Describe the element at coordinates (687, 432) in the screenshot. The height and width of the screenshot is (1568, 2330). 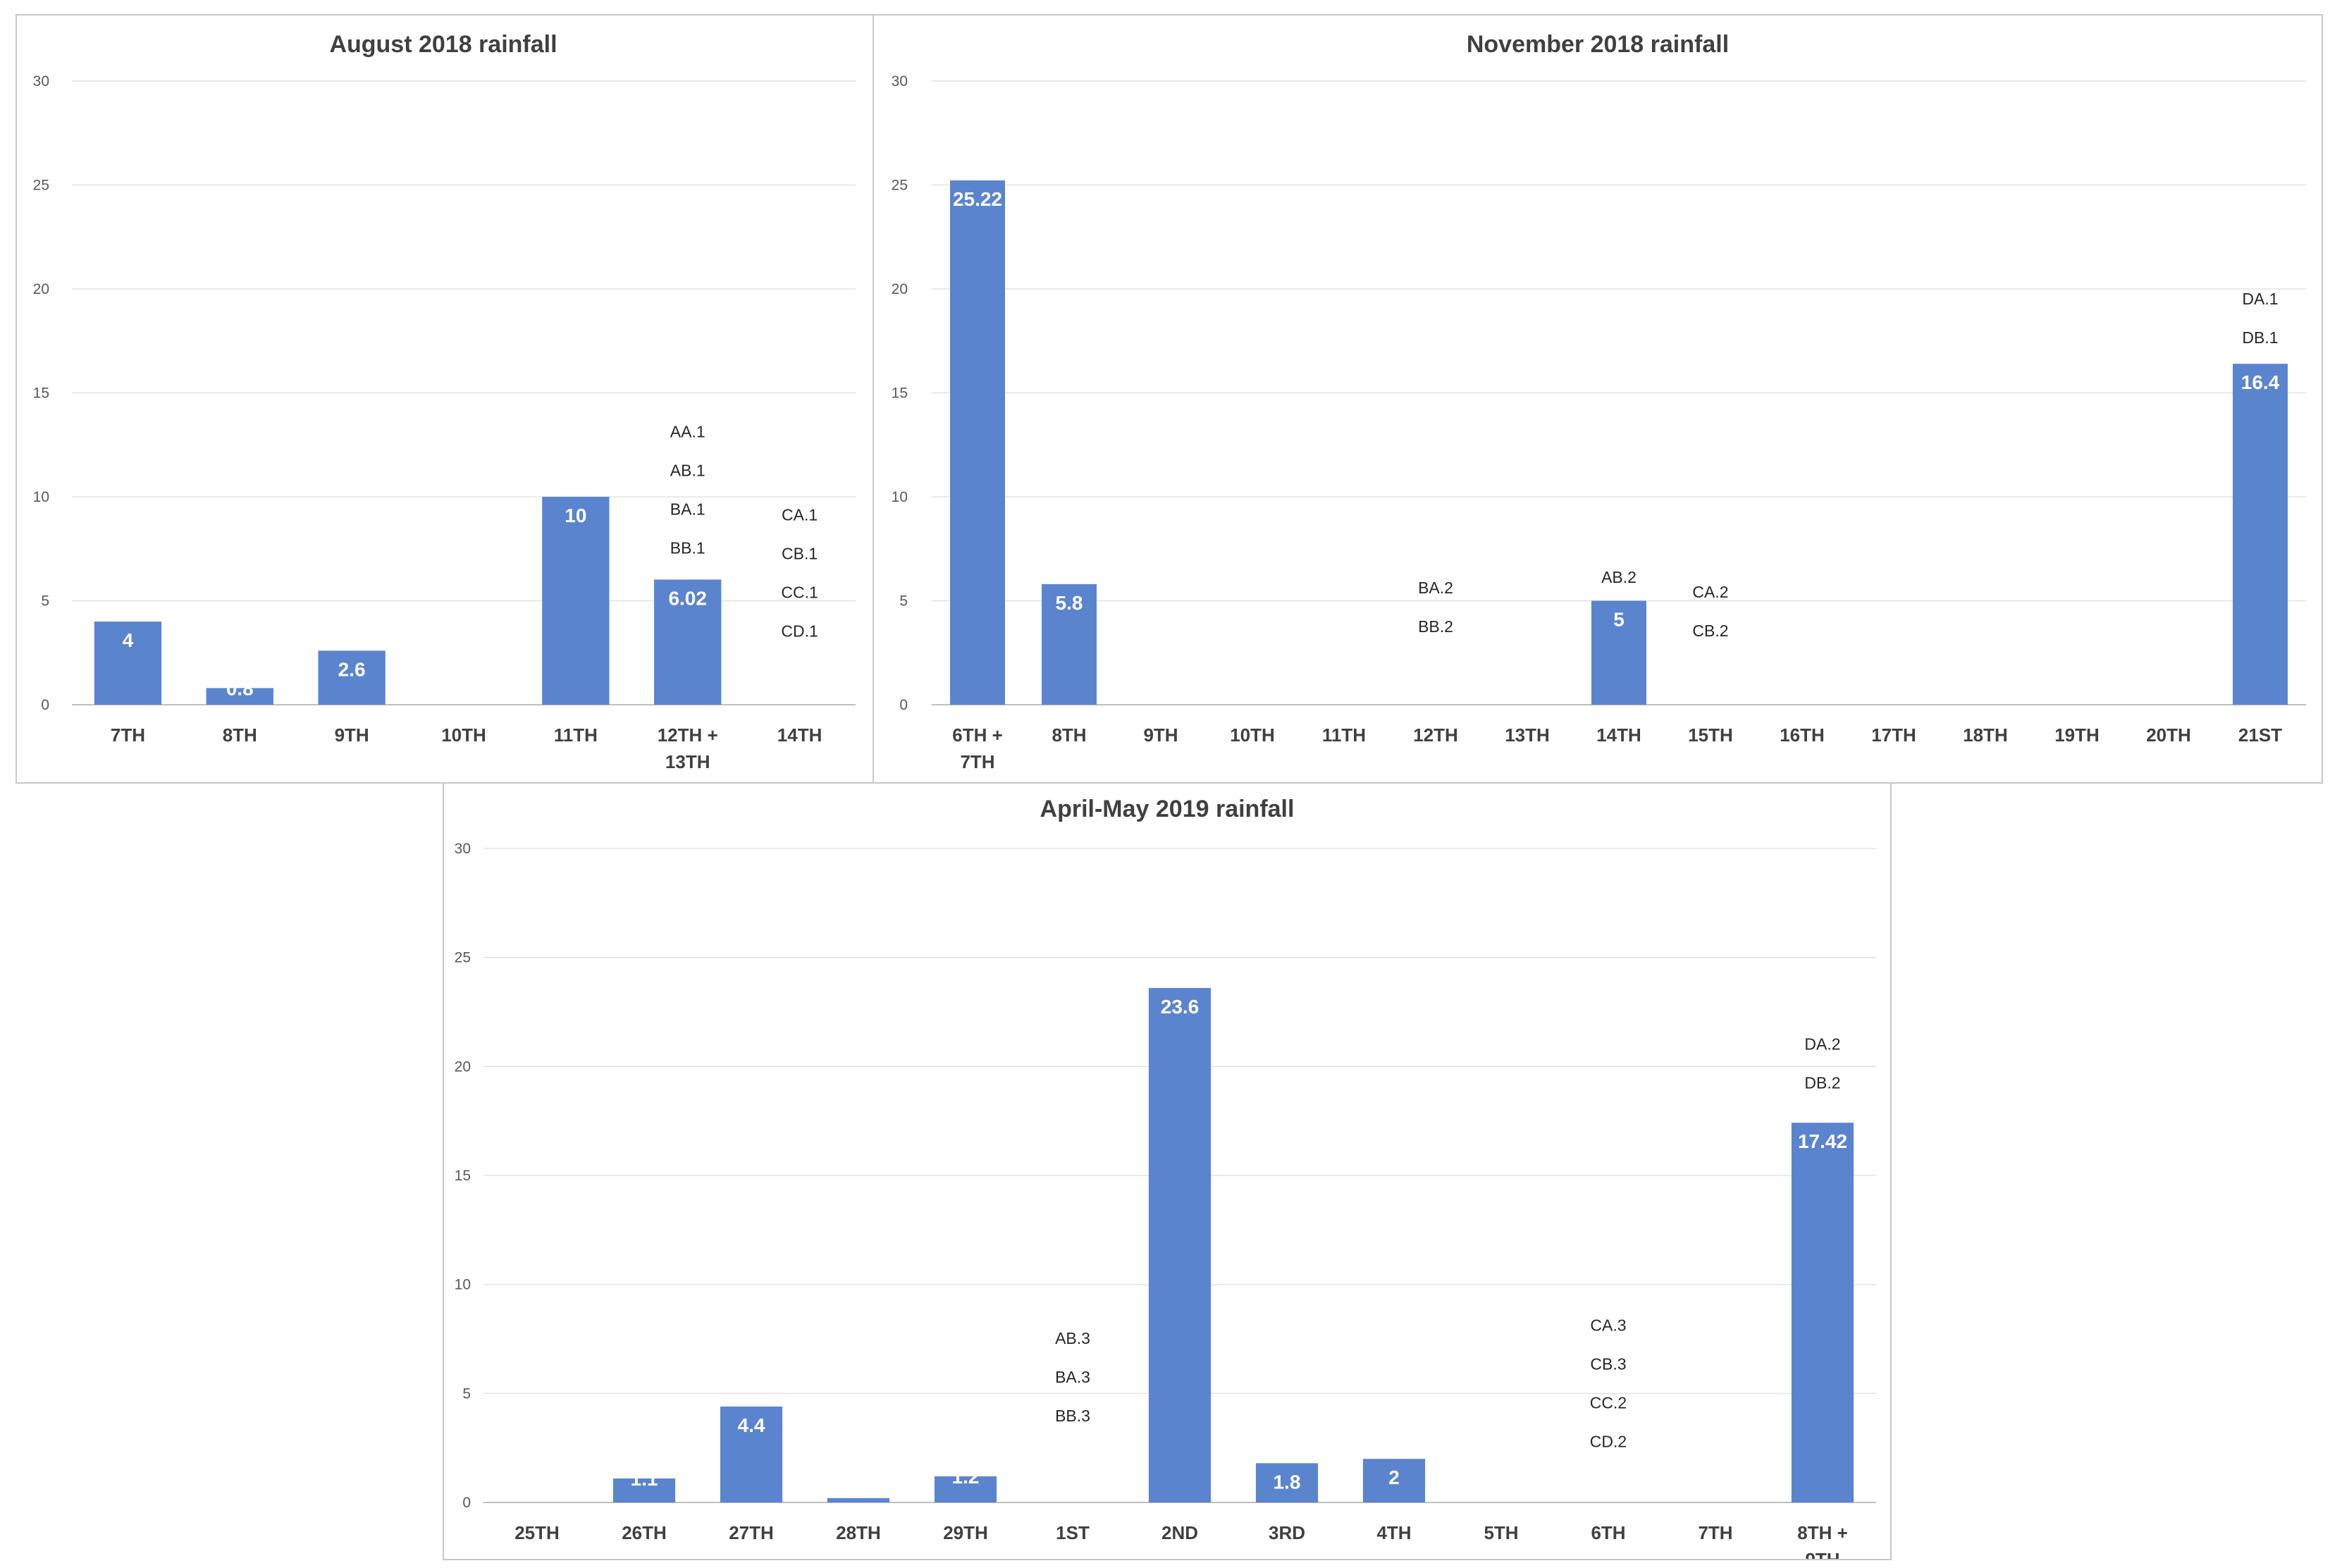
I see `annotation-label: AA.1` at that location.